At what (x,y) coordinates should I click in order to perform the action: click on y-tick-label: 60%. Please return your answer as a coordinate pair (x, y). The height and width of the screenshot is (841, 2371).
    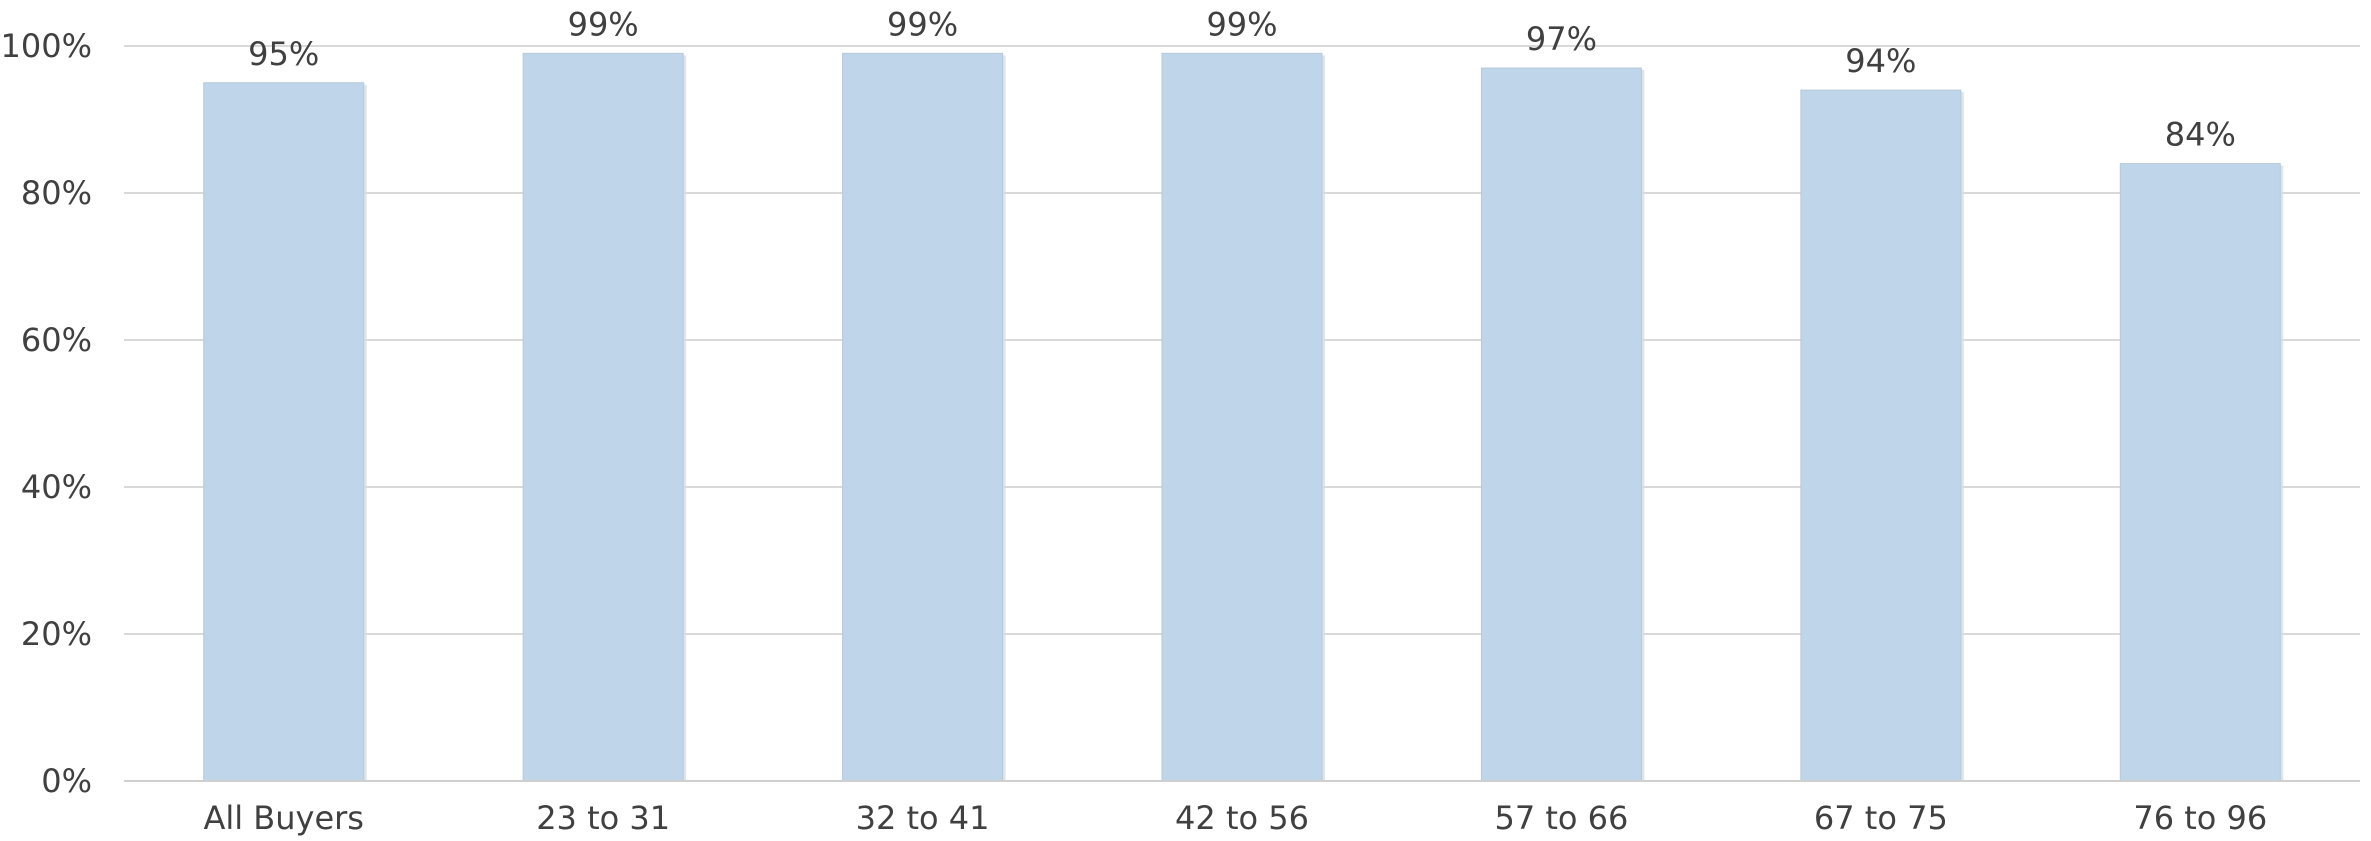
    Looking at the image, I should click on (56, 340).